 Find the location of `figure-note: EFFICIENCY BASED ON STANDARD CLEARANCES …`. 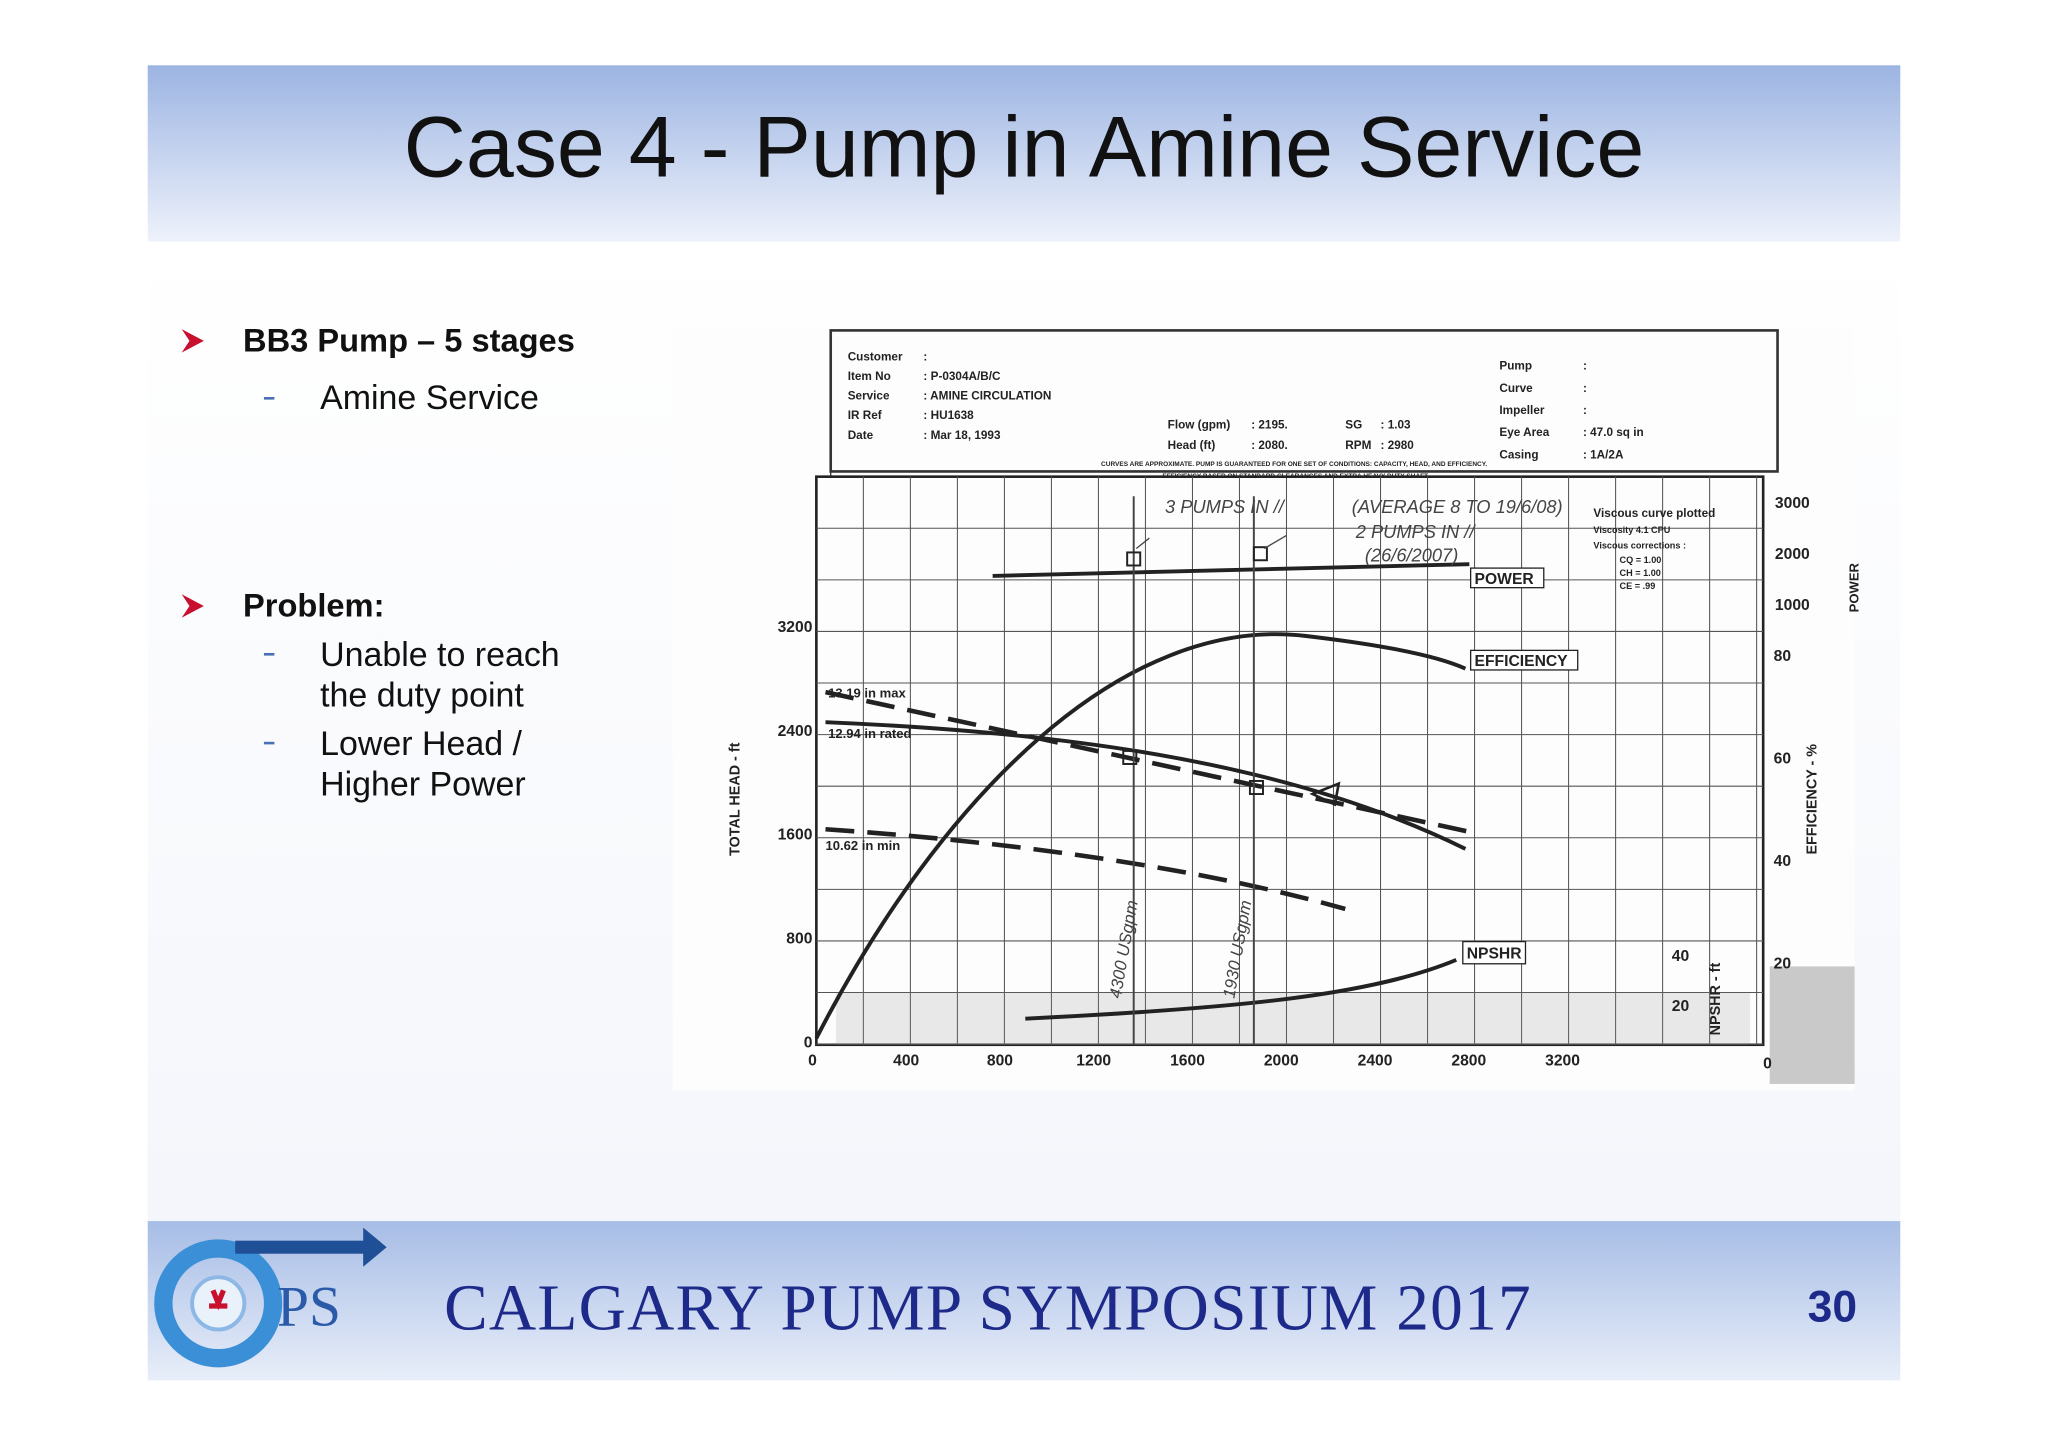

figure-note: EFFICIENCY BASED ON STANDARD CLEARANCES … is located at coordinates (1295, 476).